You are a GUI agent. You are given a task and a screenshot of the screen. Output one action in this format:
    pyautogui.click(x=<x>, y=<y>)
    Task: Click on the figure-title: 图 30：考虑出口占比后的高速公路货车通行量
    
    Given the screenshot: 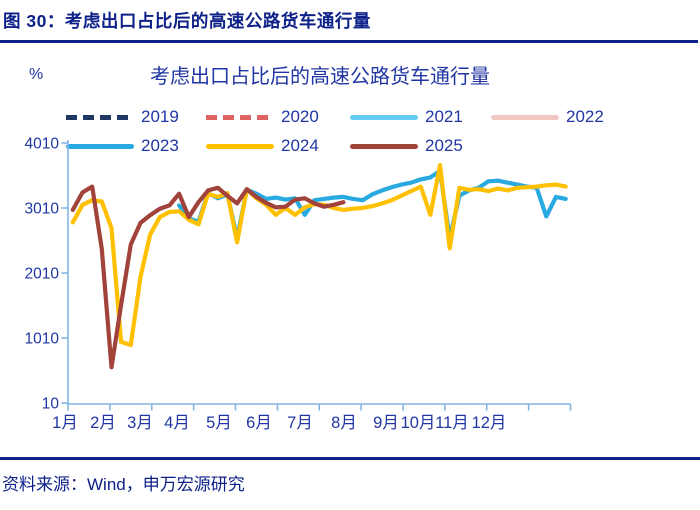 What is the action you would take?
    pyautogui.click(x=187, y=21)
    